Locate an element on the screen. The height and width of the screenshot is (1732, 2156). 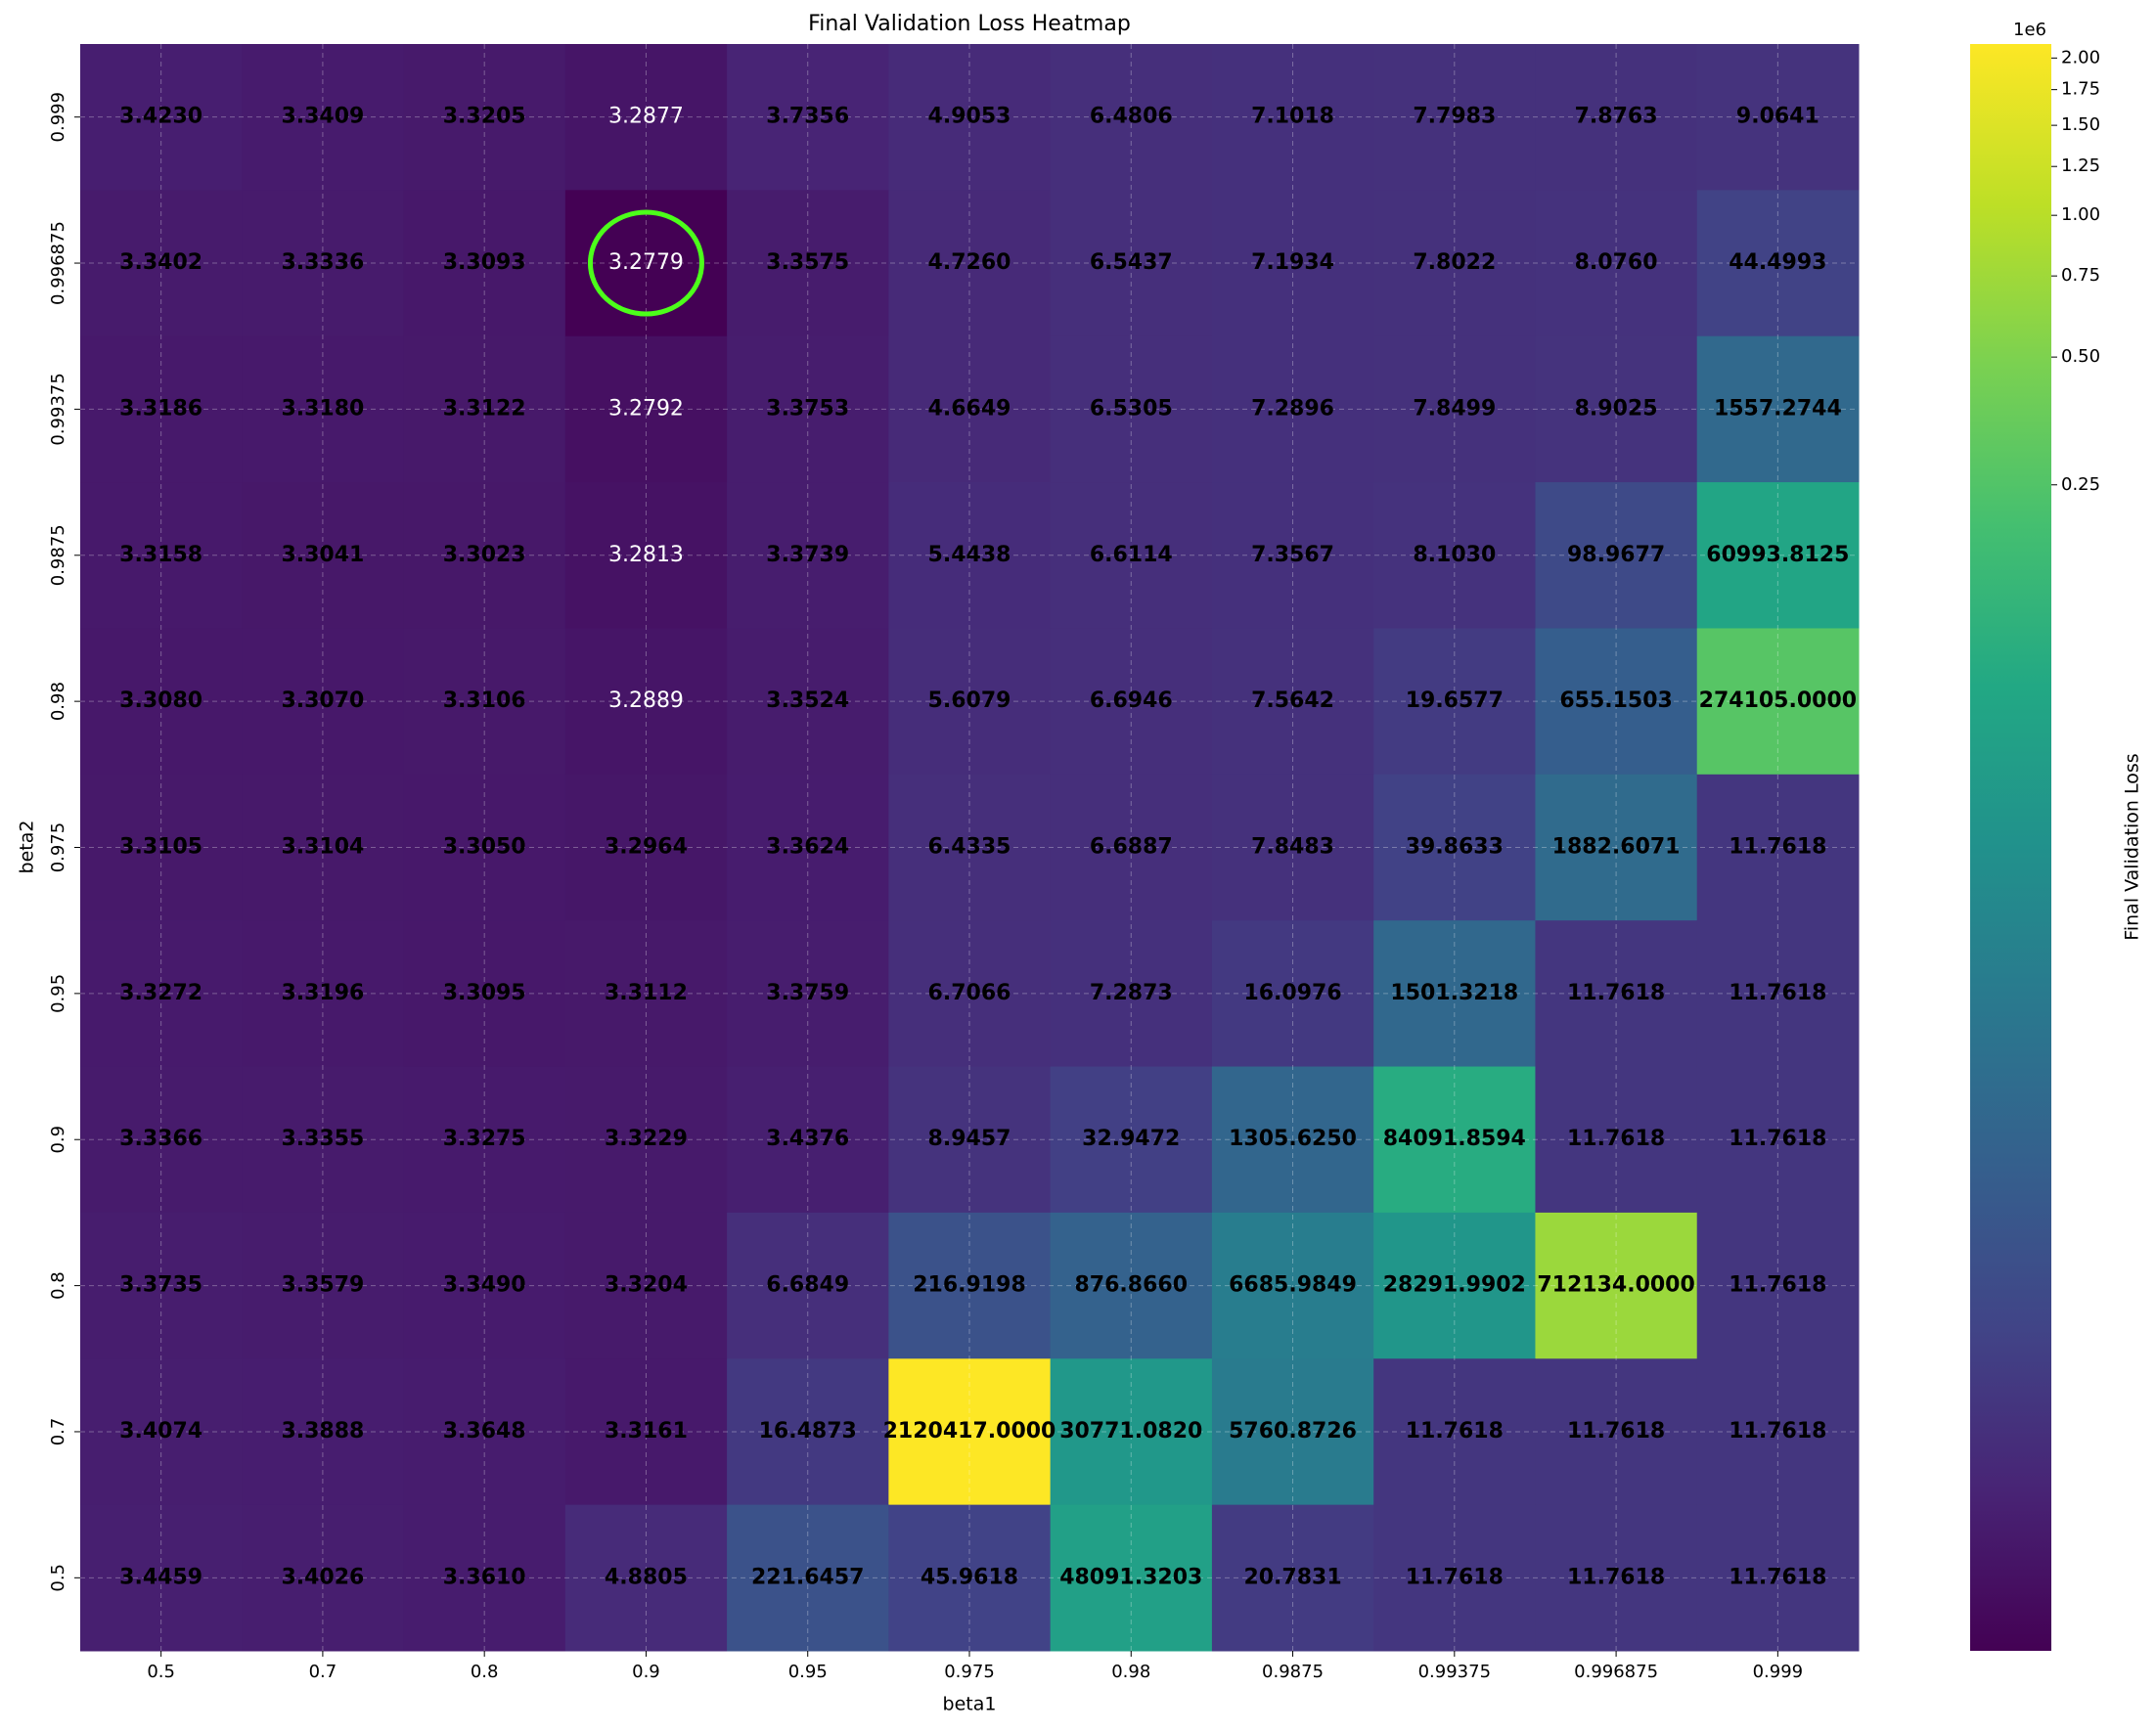
cell-label: 3.3402 is located at coordinates (160, 262).